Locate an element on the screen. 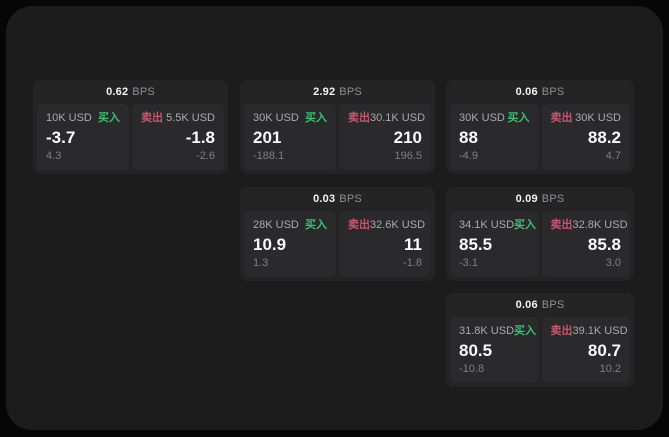 This screenshot has height=437, width=669. sell-amount: 32.6K USD is located at coordinates (398, 225).